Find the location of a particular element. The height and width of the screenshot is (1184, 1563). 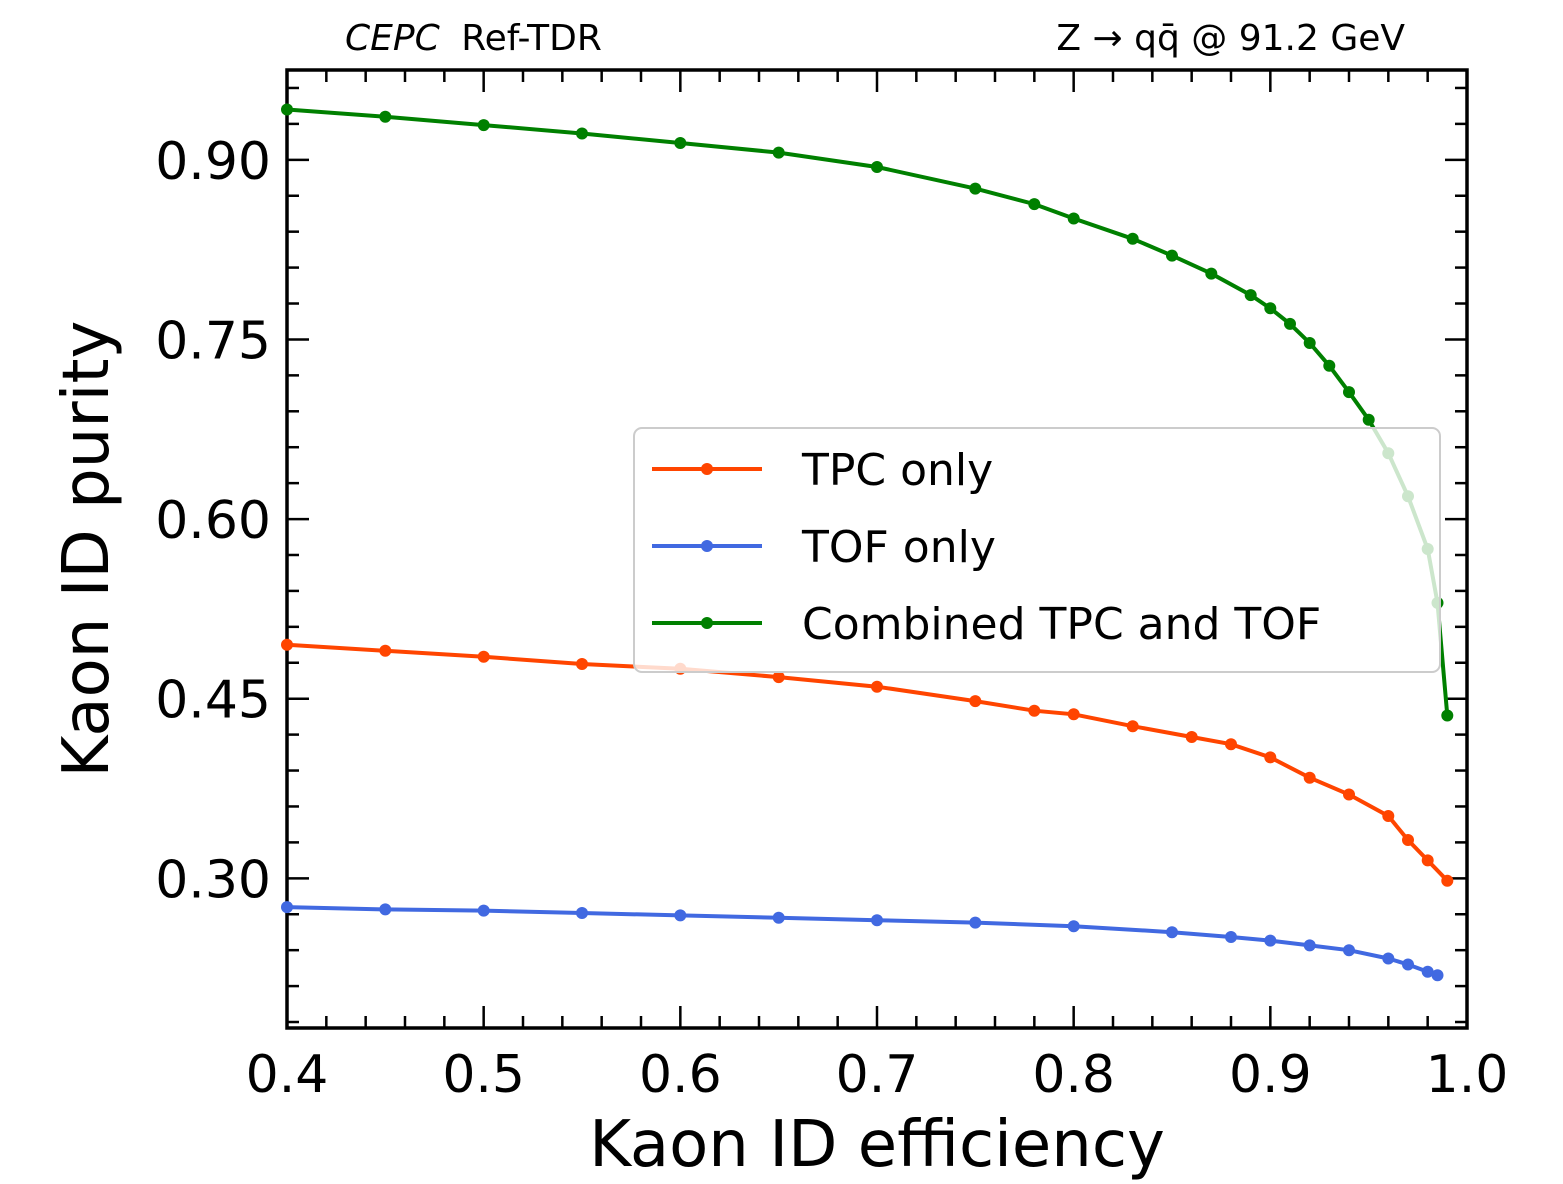

x-tick-label: 0.7 is located at coordinates (877, 1075).